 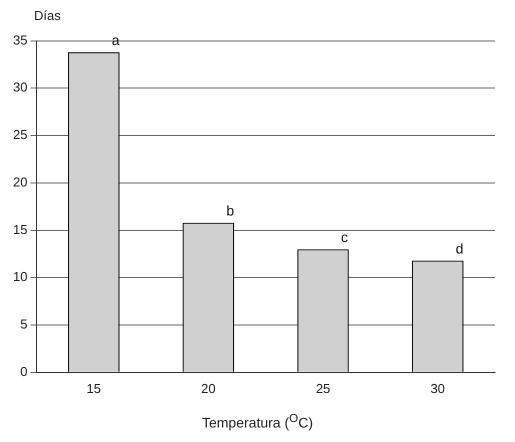 What do you see at coordinates (344, 237) in the screenshot?
I see `annotation: c` at bounding box center [344, 237].